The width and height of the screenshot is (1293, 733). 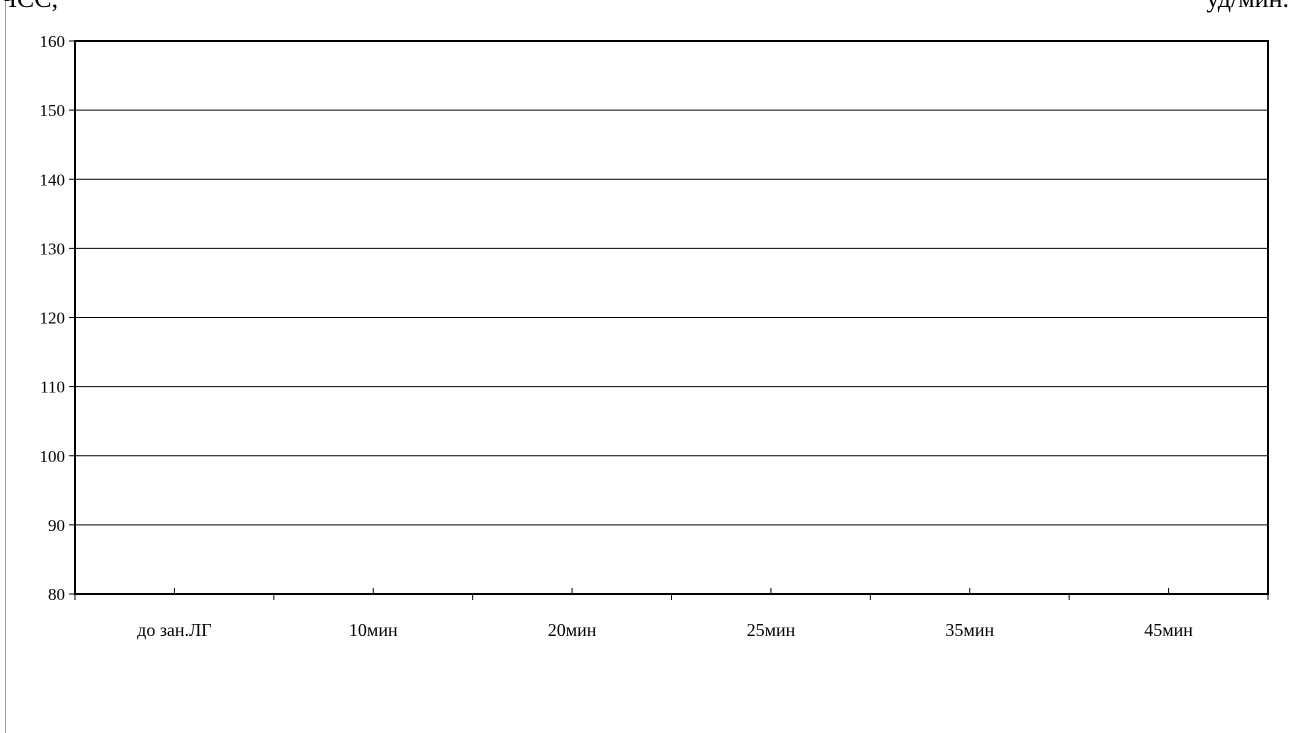 I want to click on frame-left-border, so click(x=5, y=366).